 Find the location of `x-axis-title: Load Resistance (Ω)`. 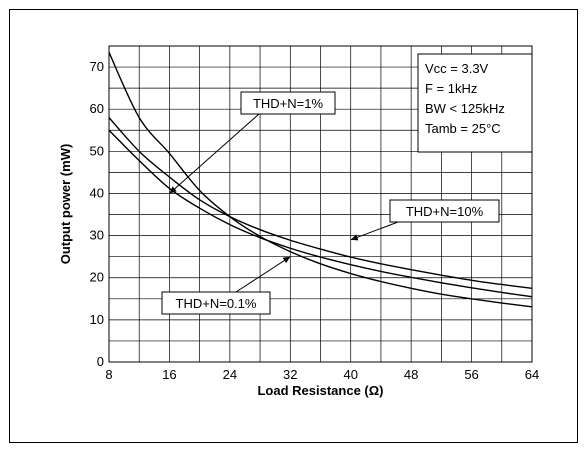

x-axis-title: Load Resistance (Ω) is located at coordinates (320, 390).